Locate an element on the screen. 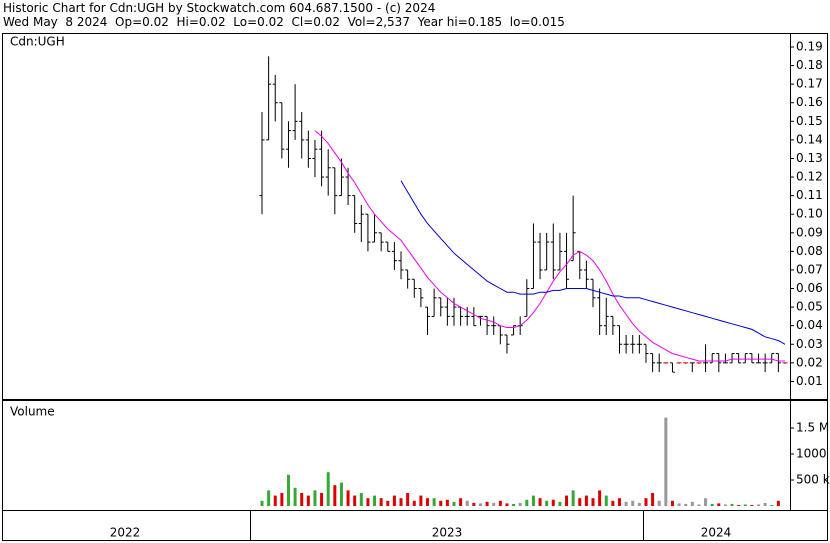 This screenshot has height=543, width=830. y-tick-label: 0.18 is located at coordinates (809, 65).